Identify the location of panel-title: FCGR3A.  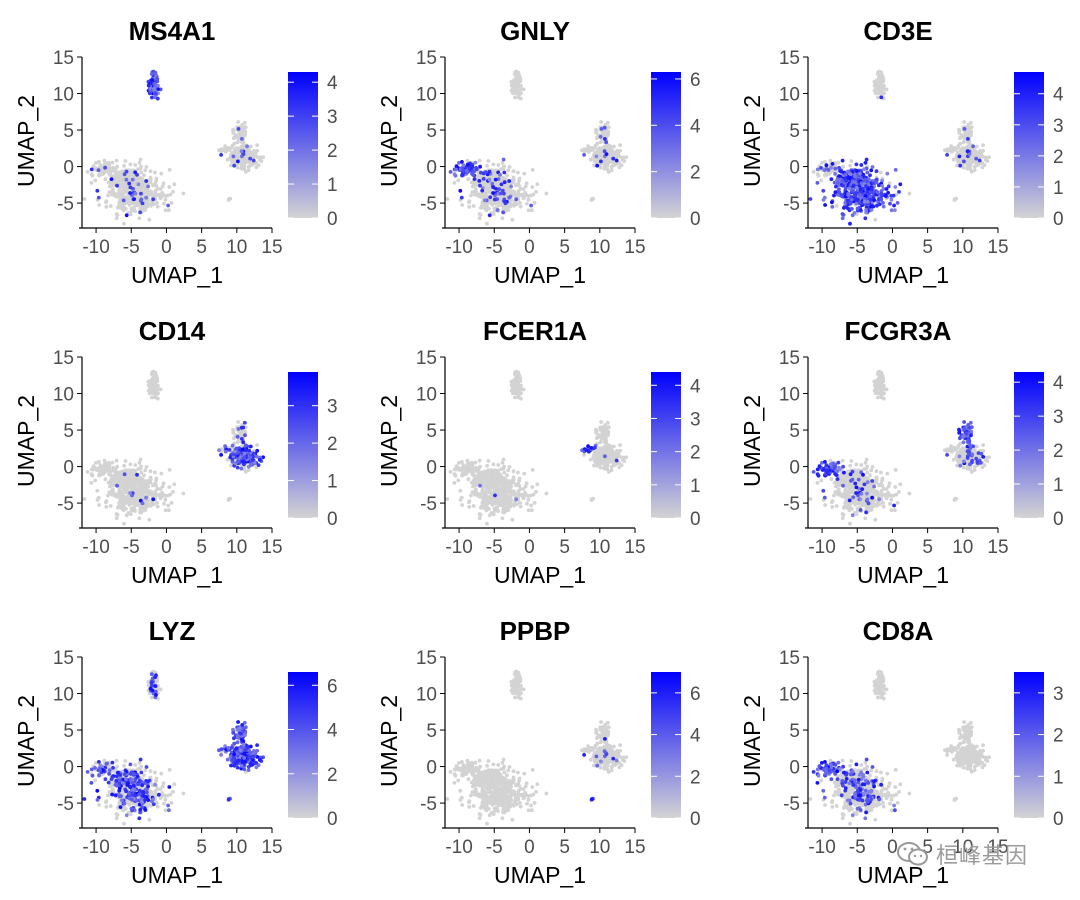
(898, 331).